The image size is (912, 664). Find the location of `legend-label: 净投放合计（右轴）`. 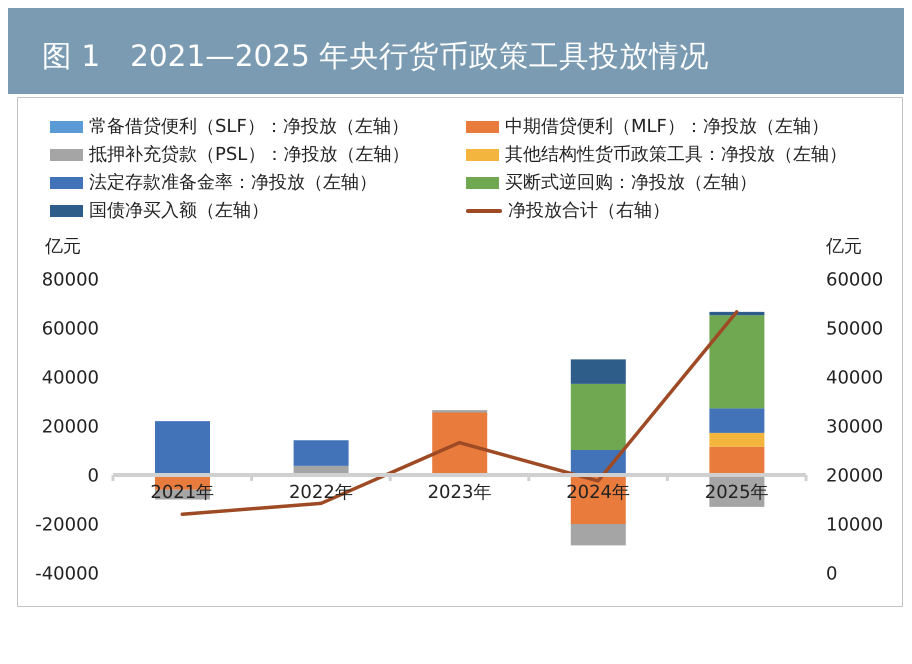

legend-label: 净投放合计（右轴） is located at coordinates (589, 210).